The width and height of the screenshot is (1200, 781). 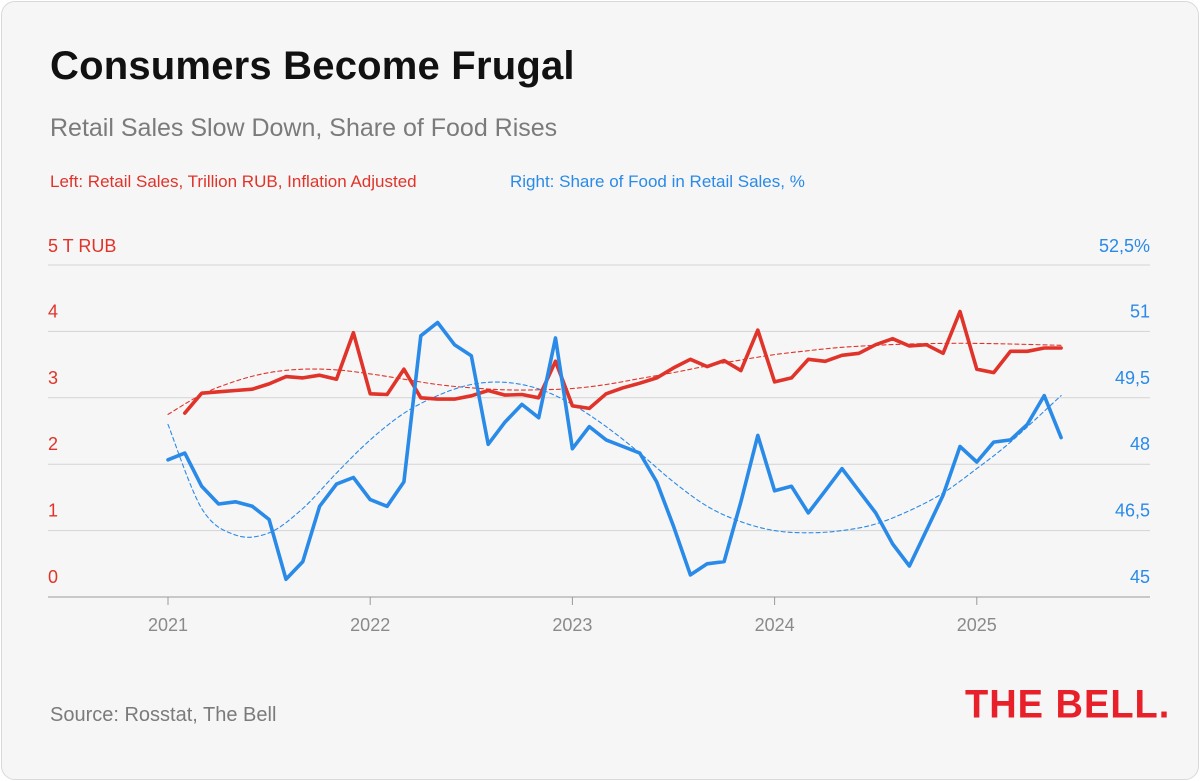 What do you see at coordinates (1132, 378) in the screenshot?
I see `right-axis-tick-label: 49,5` at bounding box center [1132, 378].